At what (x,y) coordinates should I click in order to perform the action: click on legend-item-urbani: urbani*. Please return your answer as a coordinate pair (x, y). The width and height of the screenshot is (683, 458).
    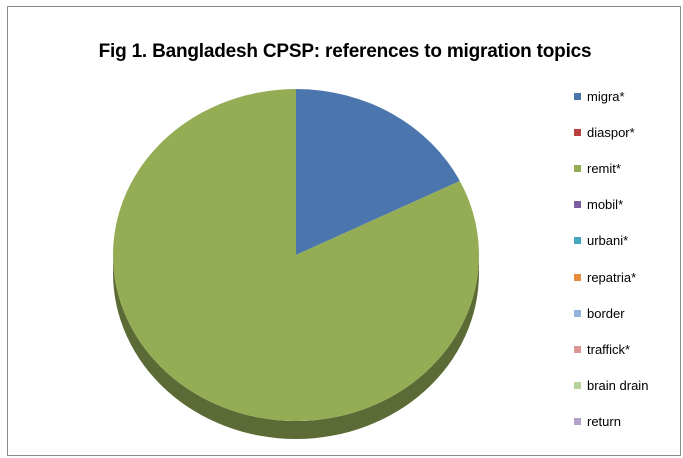
    Looking at the image, I should click on (601, 241).